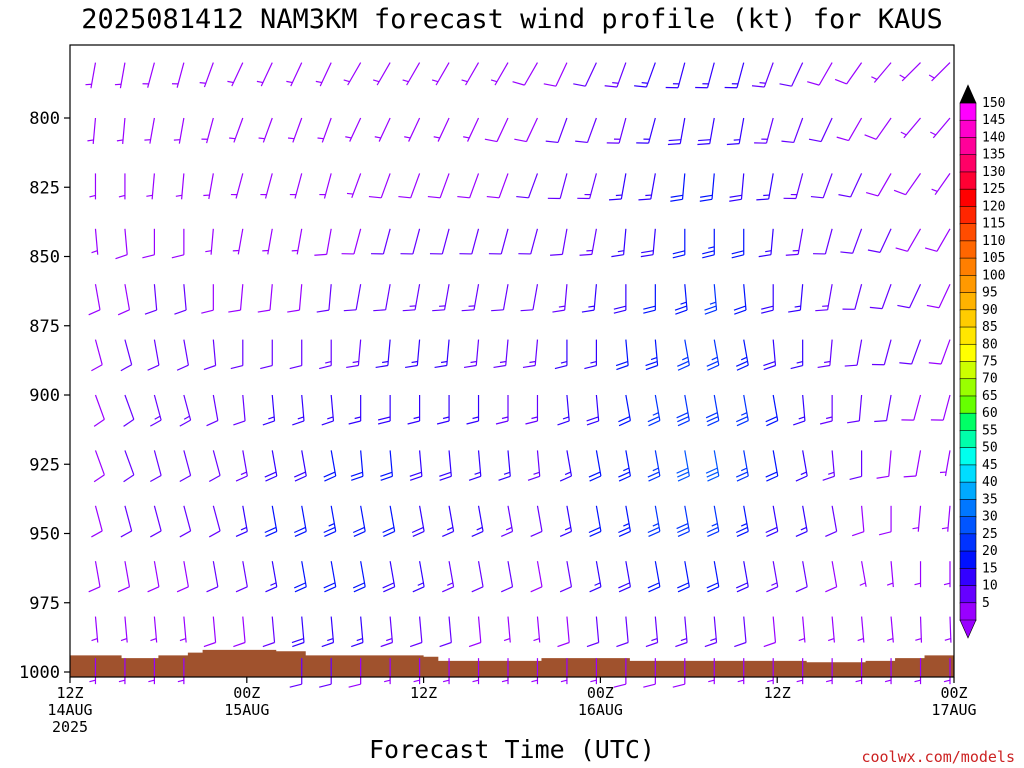  I want to click on colorbar-label: 75, so click(990, 362).